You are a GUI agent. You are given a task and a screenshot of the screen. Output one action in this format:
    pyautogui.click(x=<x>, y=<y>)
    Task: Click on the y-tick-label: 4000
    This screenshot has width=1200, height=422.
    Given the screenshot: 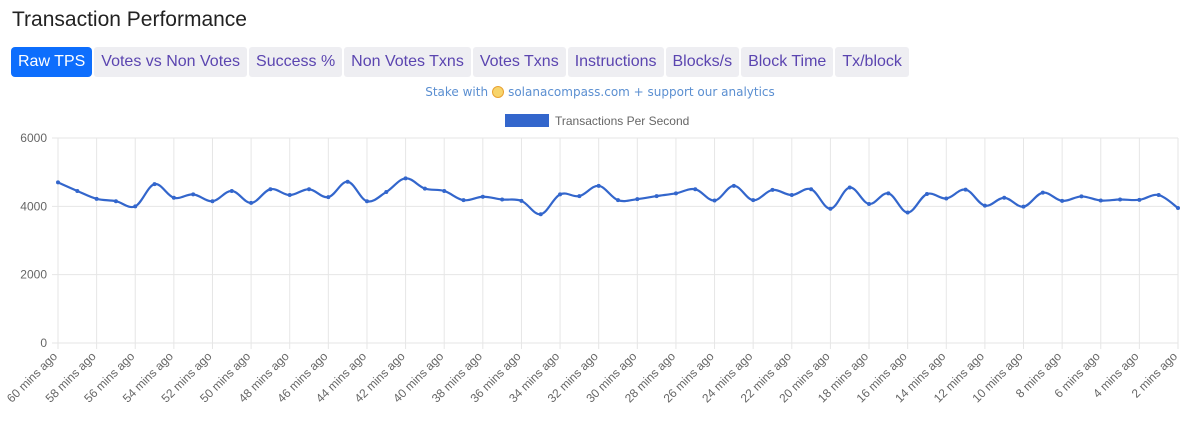 What is the action you would take?
    pyautogui.click(x=33, y=206)
    